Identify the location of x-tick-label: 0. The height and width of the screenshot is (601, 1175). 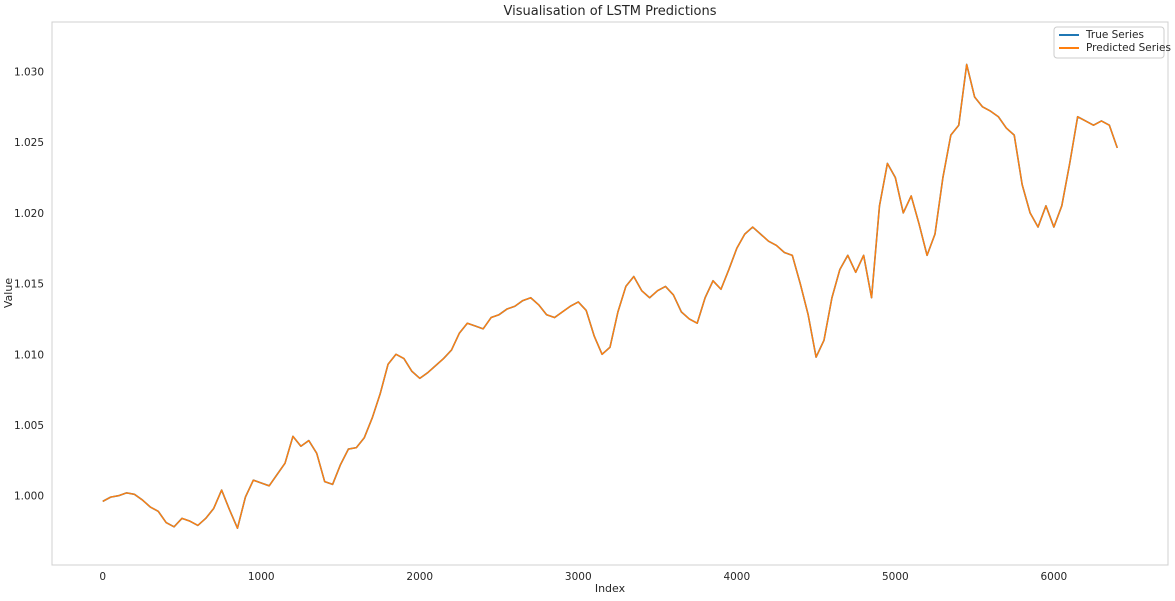
(102, 577).